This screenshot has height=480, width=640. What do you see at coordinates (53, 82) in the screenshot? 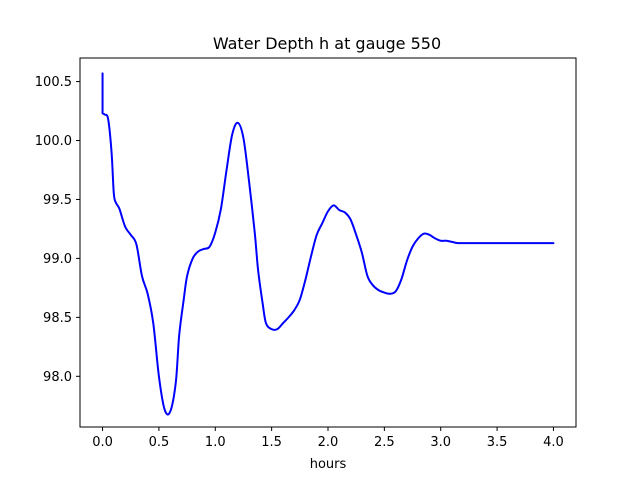
I see `y-tick-label: 100.5` at bounding box center [53, 82].